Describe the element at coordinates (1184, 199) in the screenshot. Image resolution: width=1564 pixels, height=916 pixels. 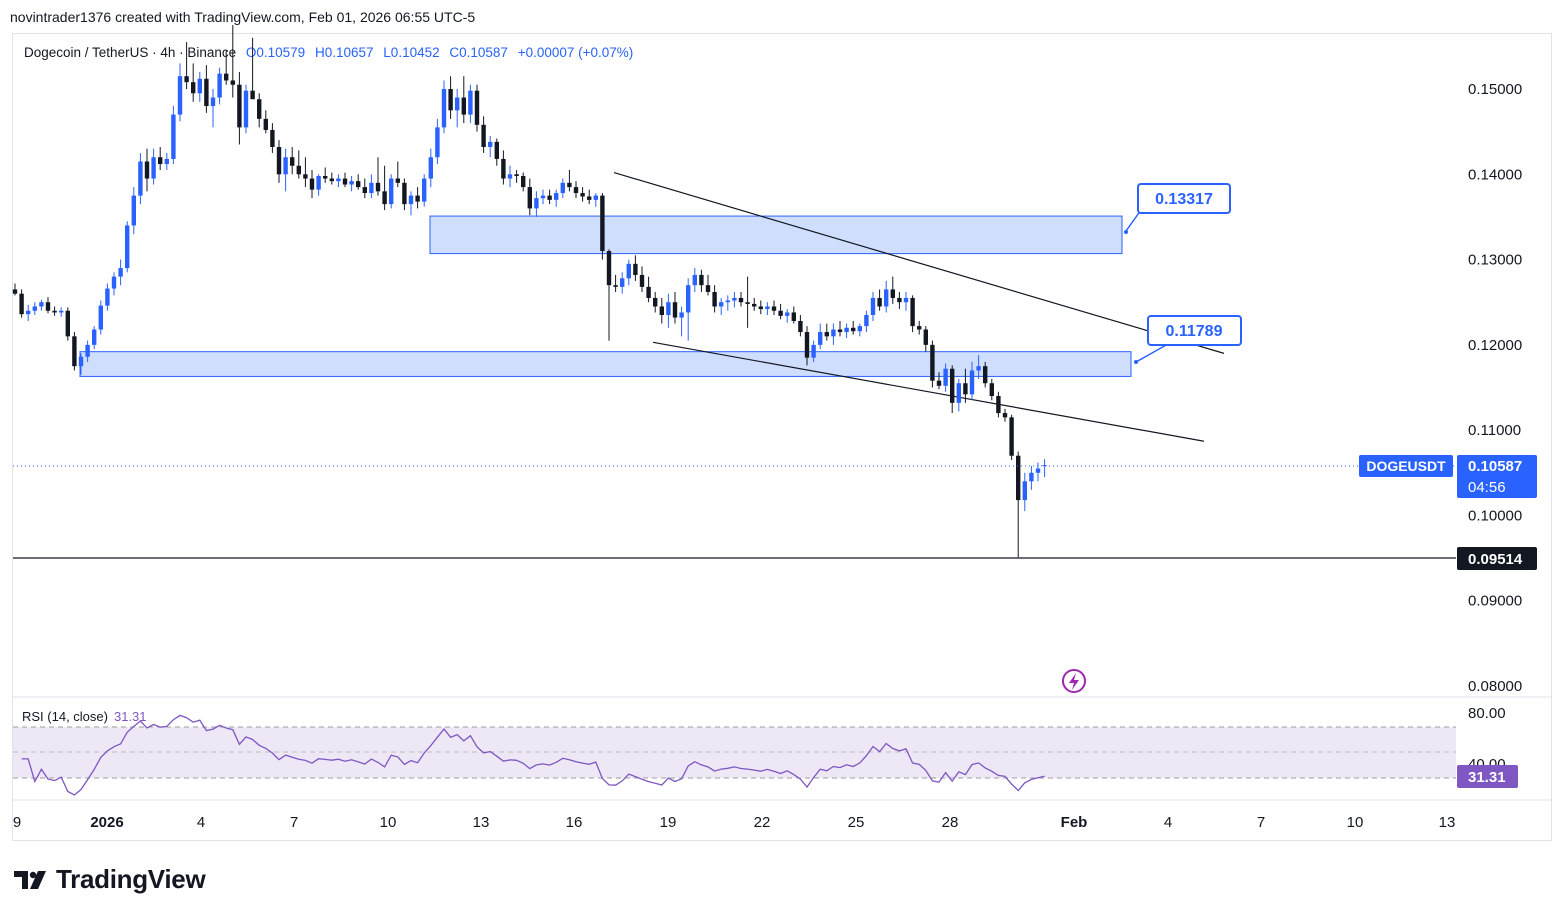
I see `zone-callout-upper-label: 0.13317` at that location.